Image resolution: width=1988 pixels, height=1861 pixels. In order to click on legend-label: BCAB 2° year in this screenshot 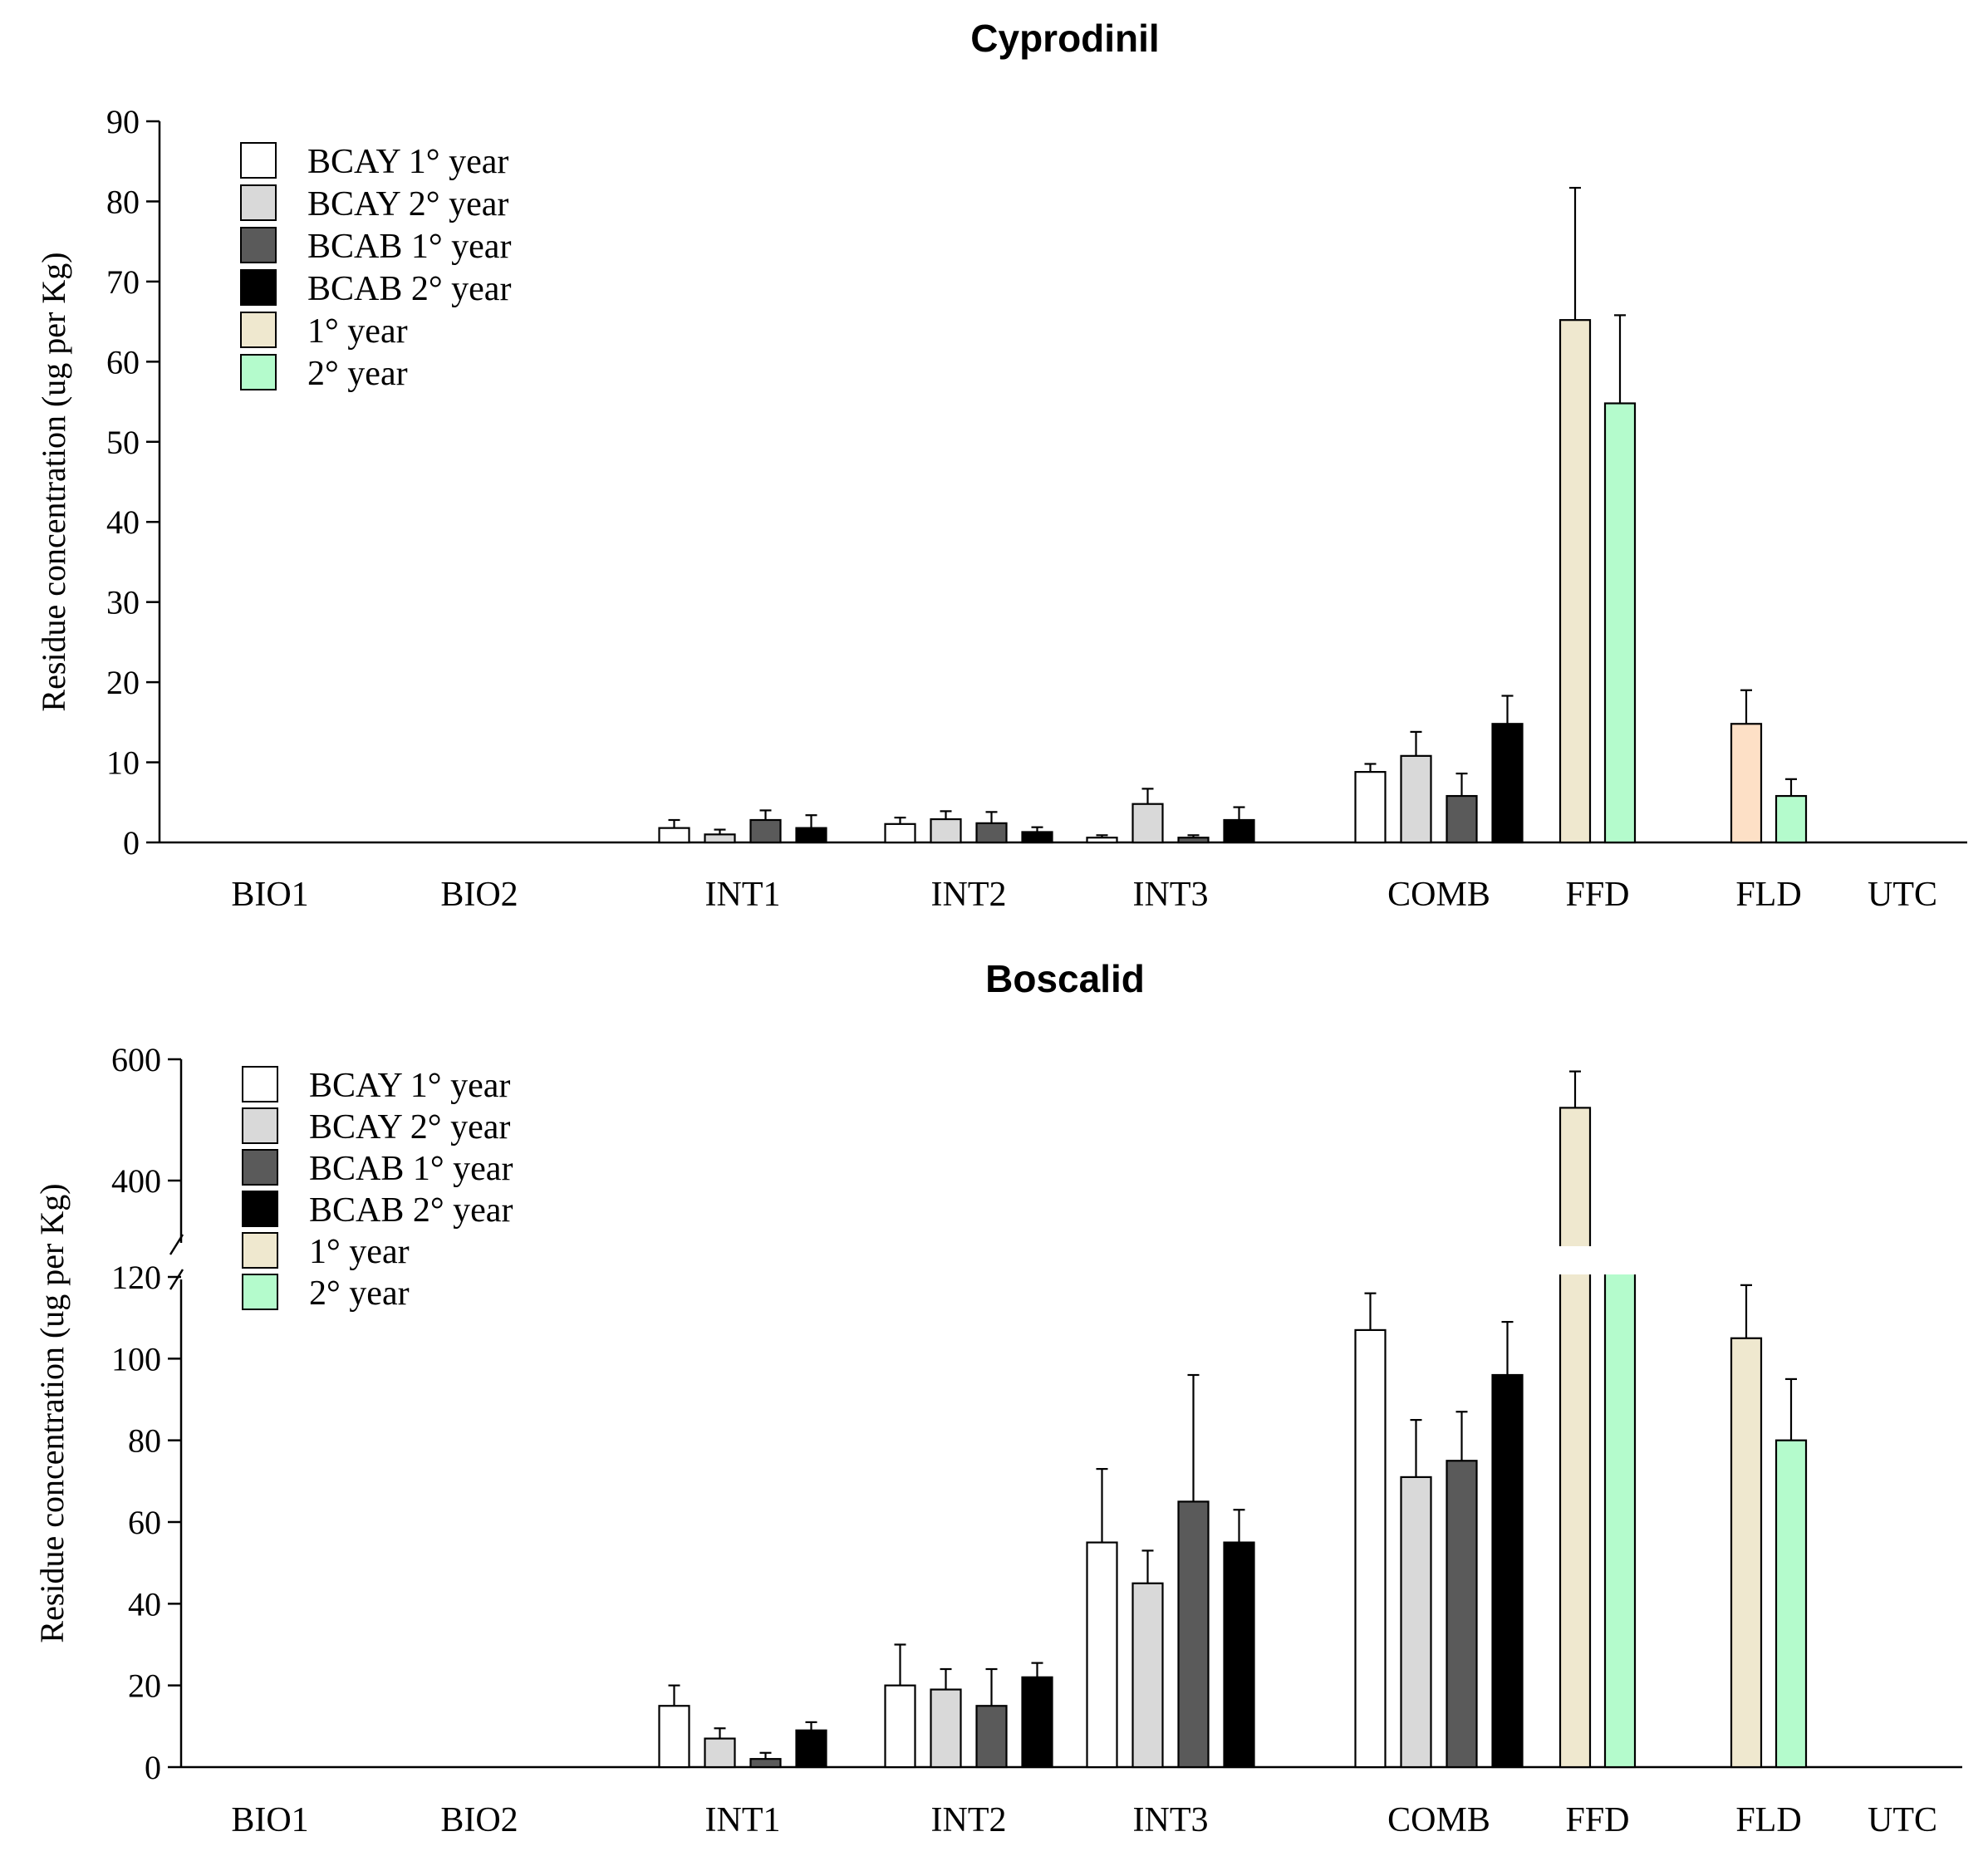, I will do `click(409, 289)`.